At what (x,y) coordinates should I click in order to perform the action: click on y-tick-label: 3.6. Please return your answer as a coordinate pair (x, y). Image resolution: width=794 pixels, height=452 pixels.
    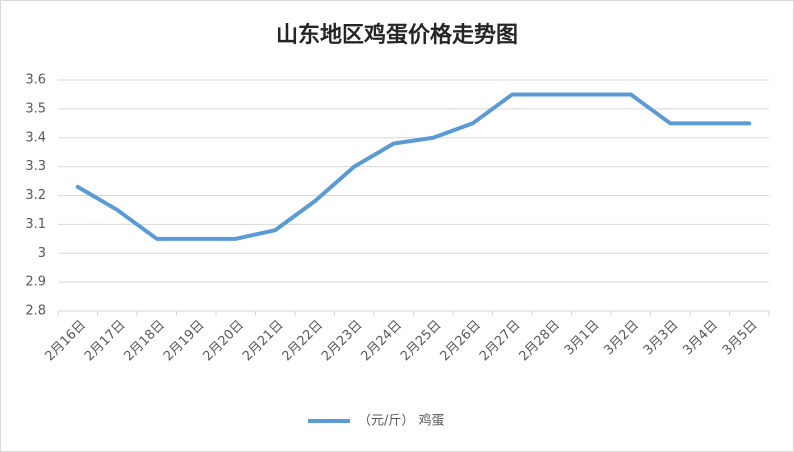
    Looking at the image, I should click on (35, 80).